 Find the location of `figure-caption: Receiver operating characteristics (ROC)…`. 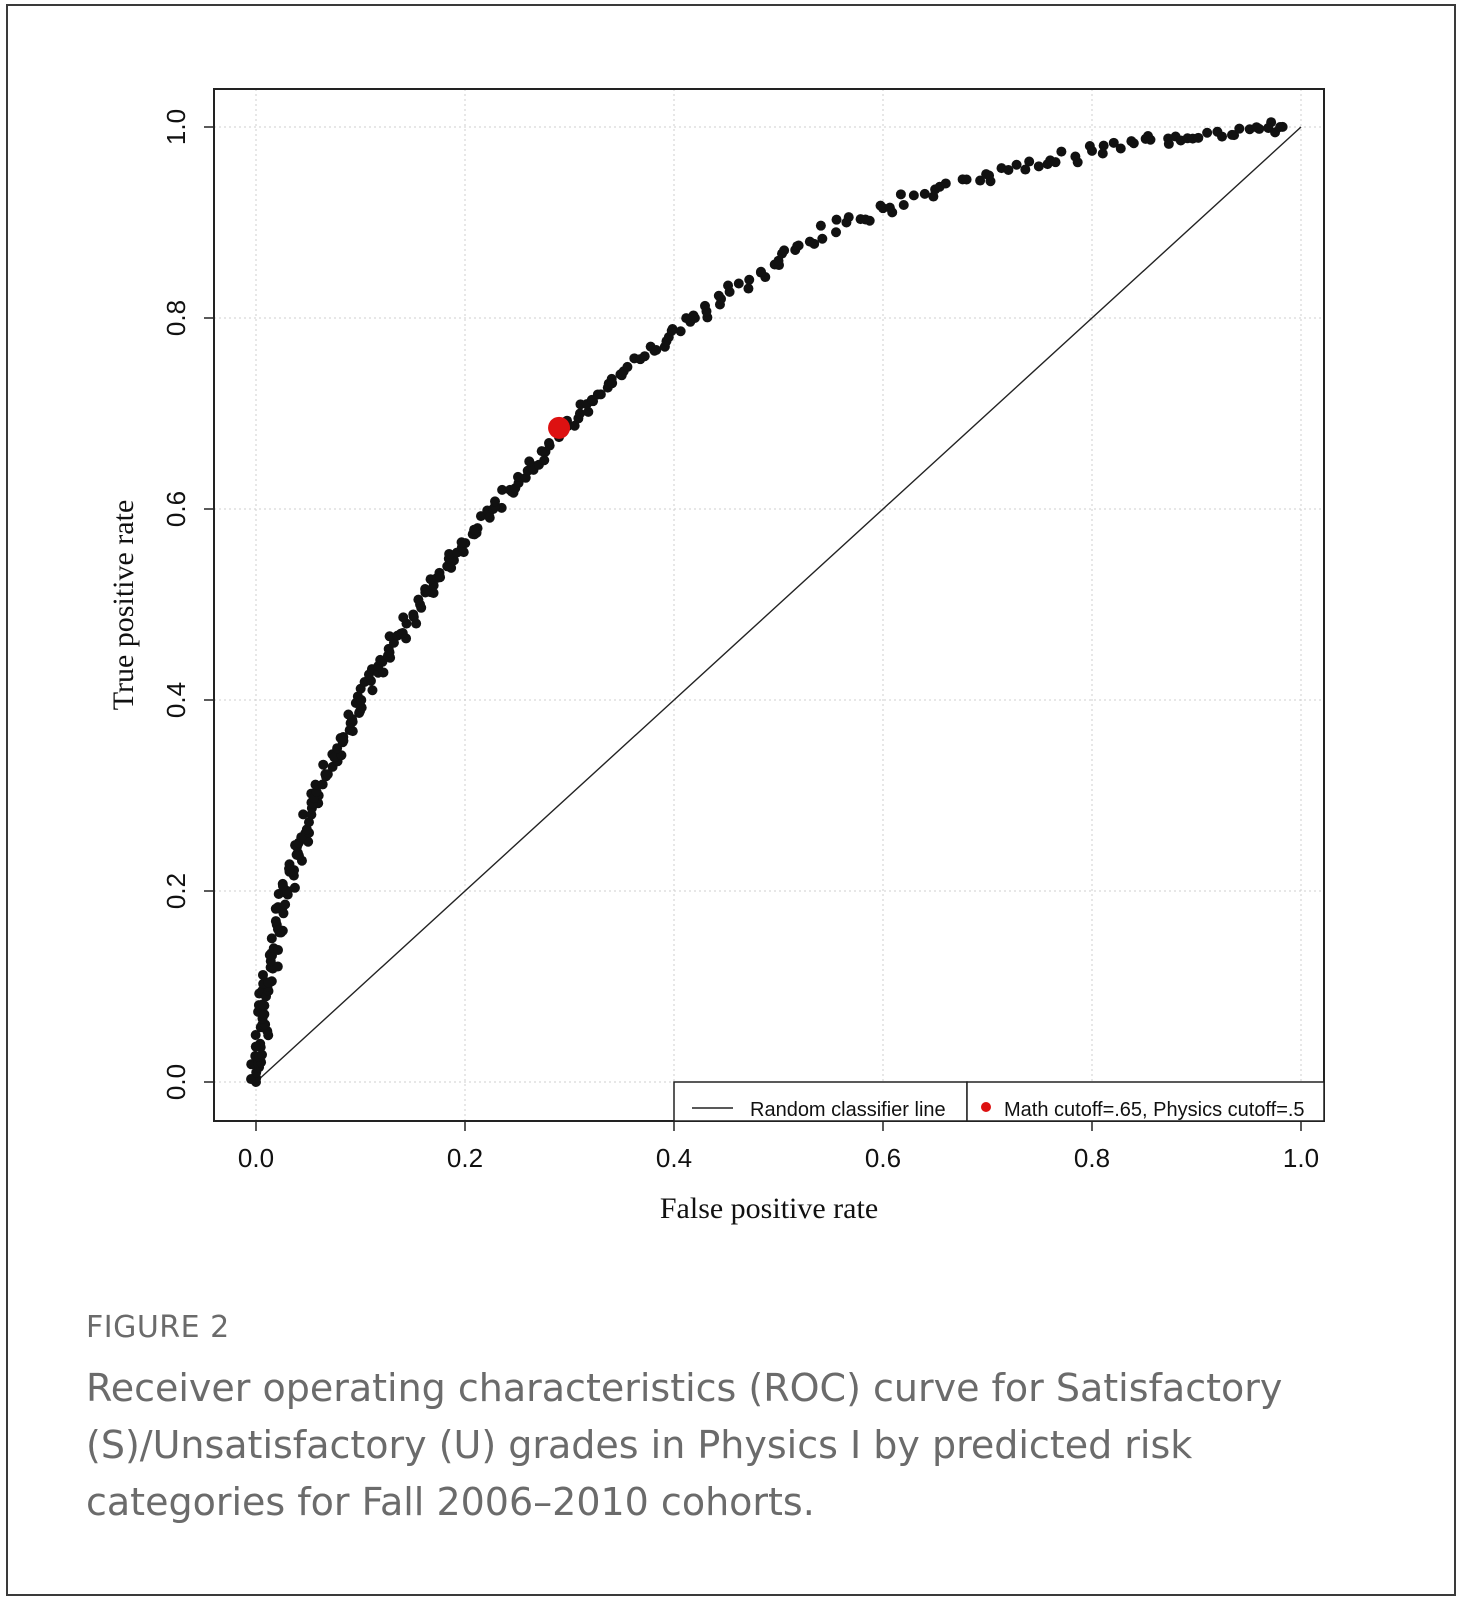

figure-caption: Receiver operating characteristics (ROC)… is located at coordinates (684, 1445).